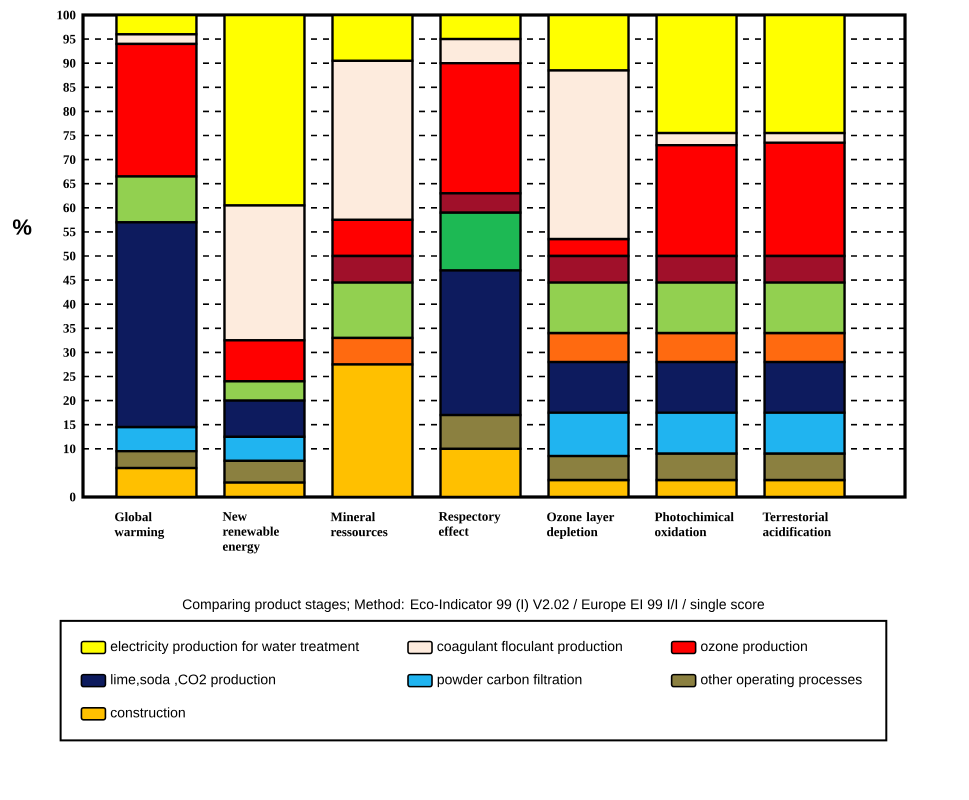  What do you see at coordinates (22, 227) in the screenshot?
I see `y-axis-title: %` at bounding box center [22, 227].